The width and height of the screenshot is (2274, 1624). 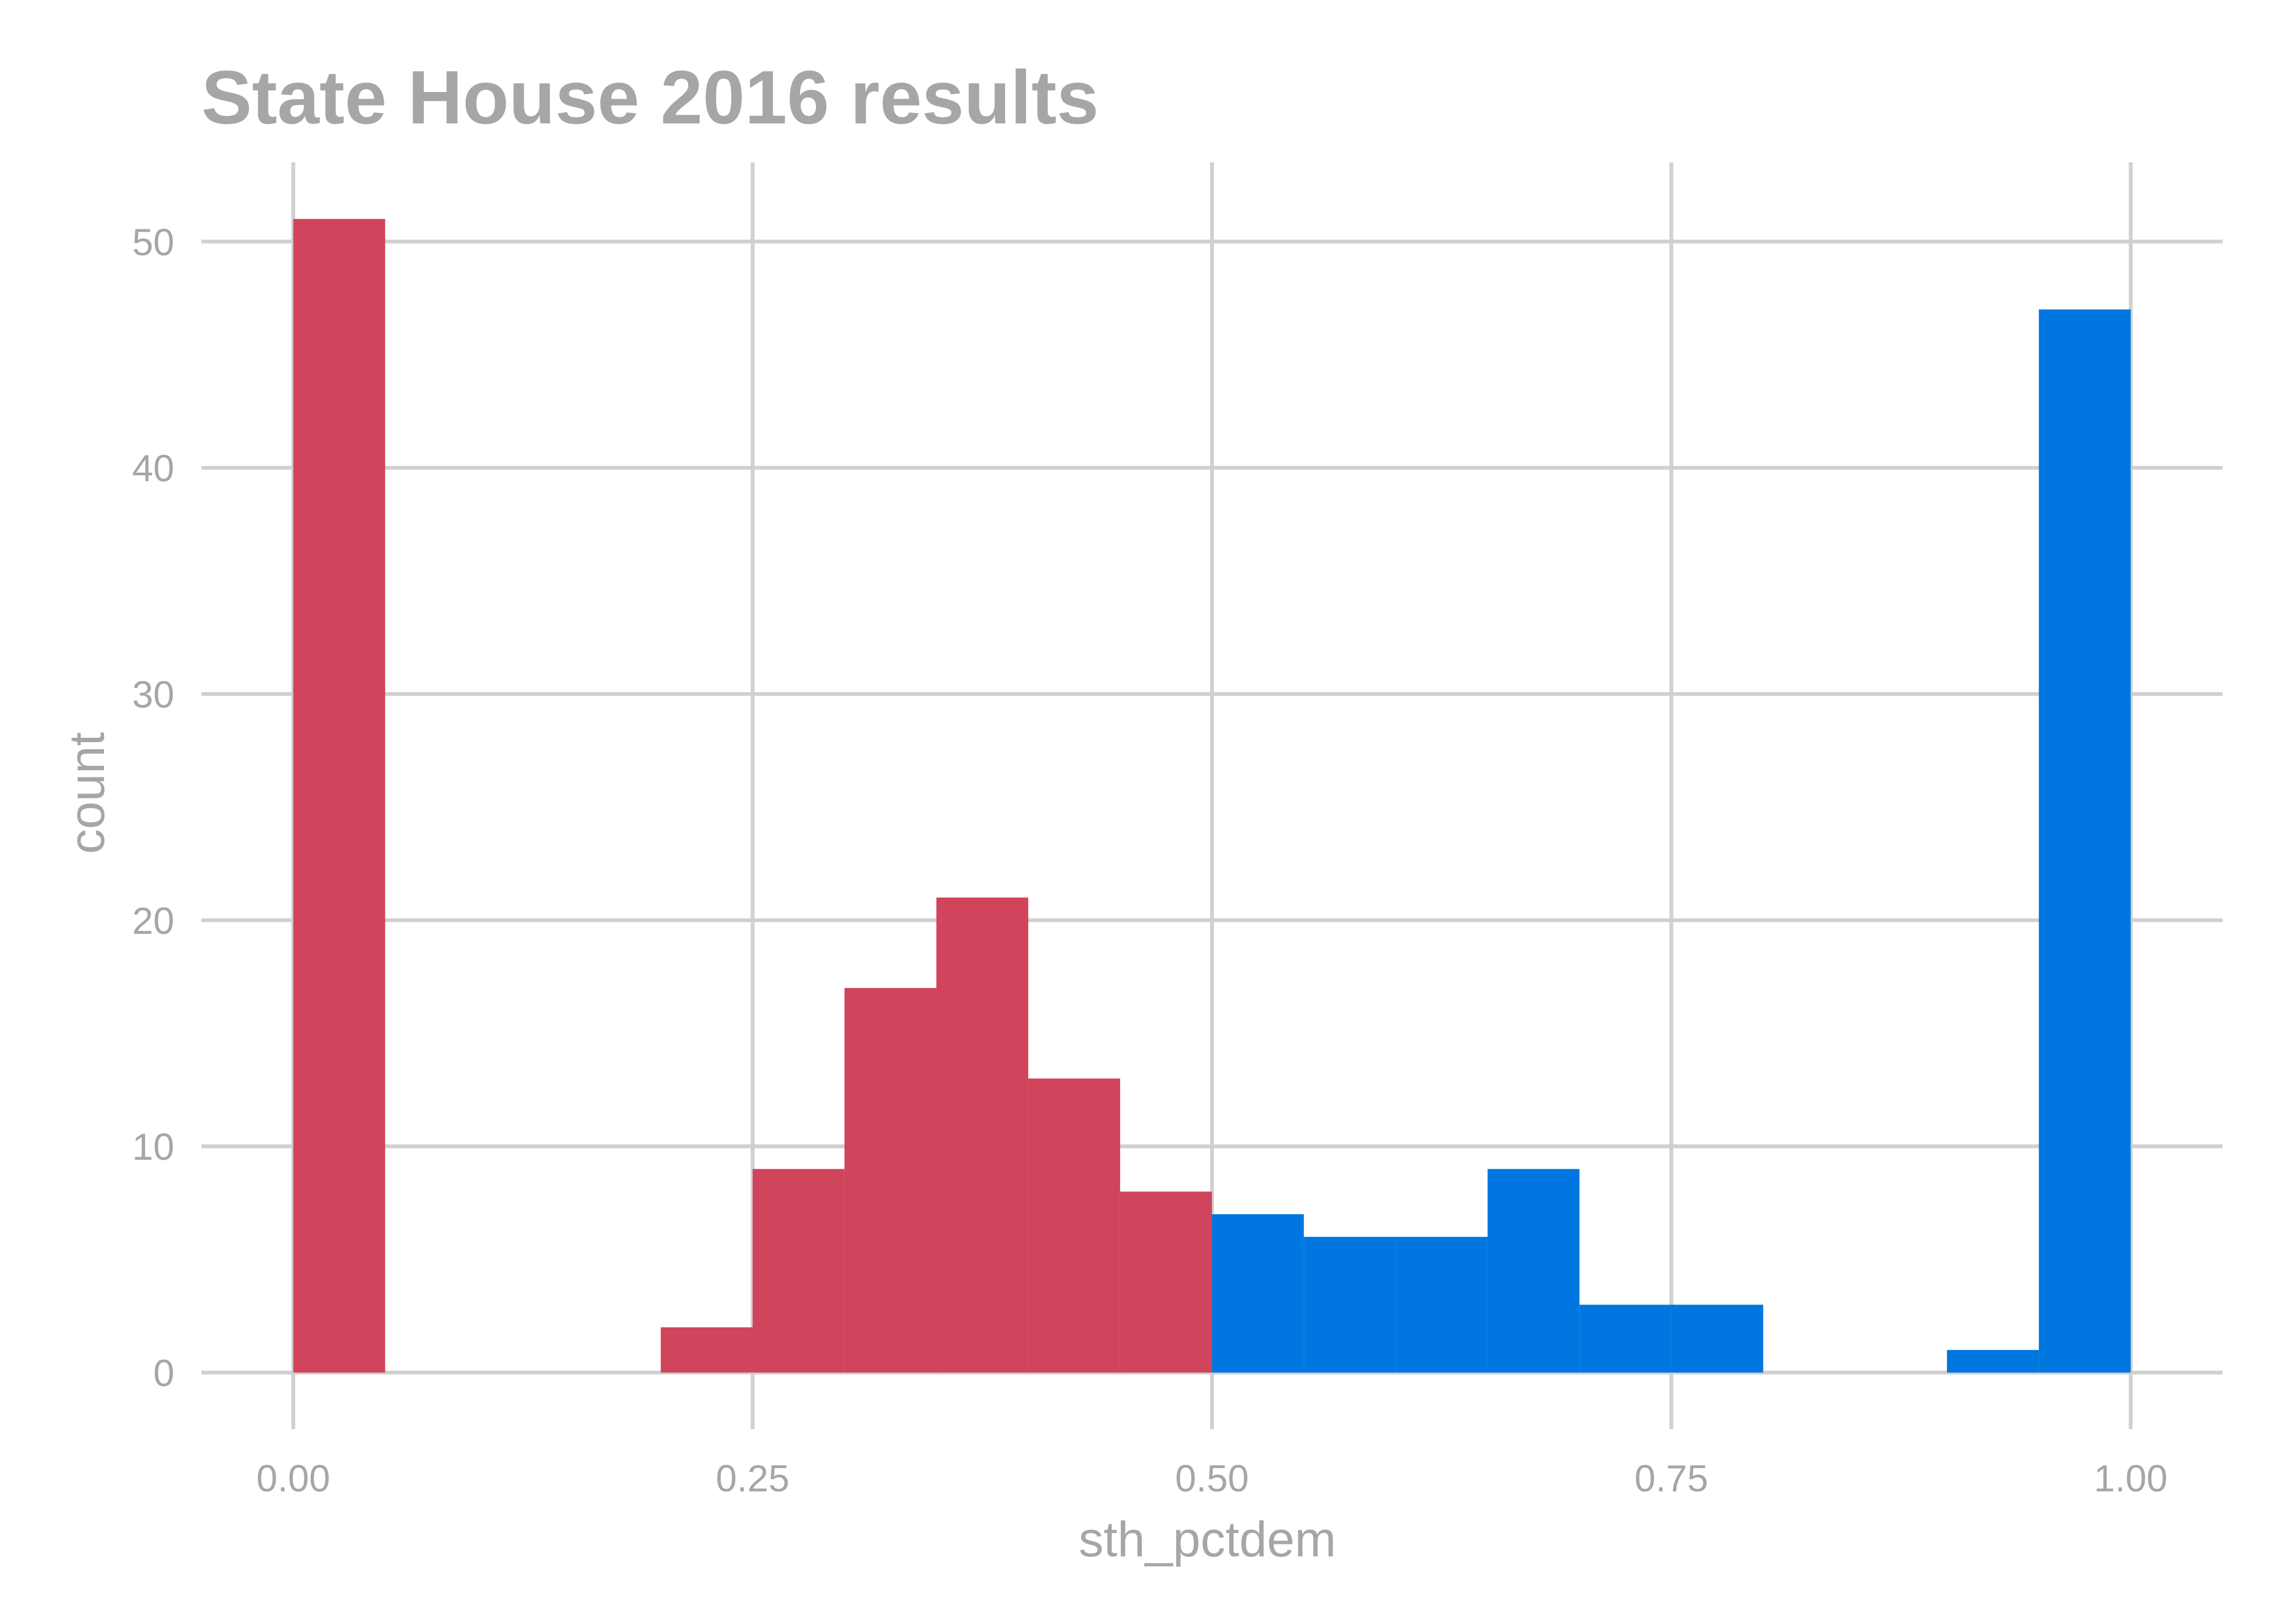 What do you see at coordinates (1672, 1478) in the screenshot?
I see `x-tick-label: 0.75` at bounding box center [1672, 1478].